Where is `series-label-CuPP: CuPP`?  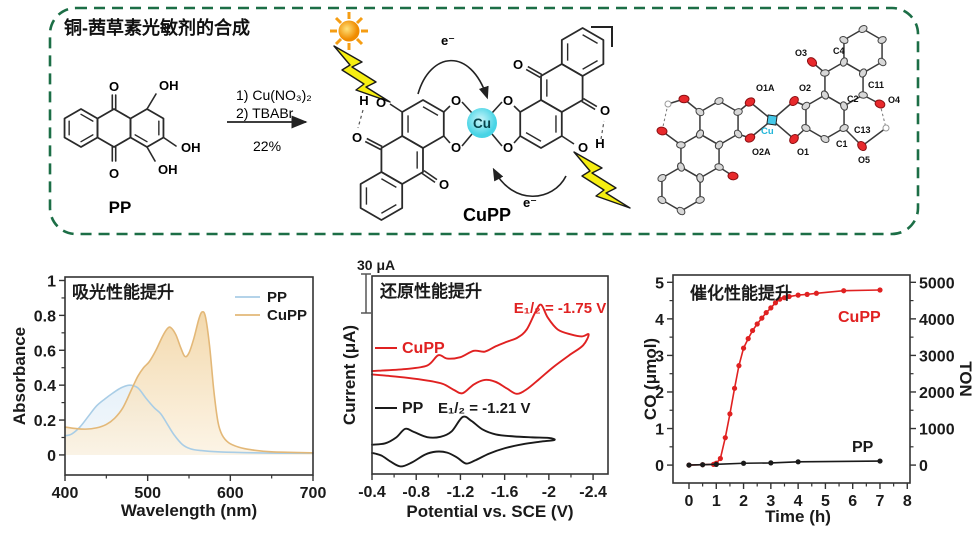 series-label-CuPP: CuPP is located at coordinates (423, 348).